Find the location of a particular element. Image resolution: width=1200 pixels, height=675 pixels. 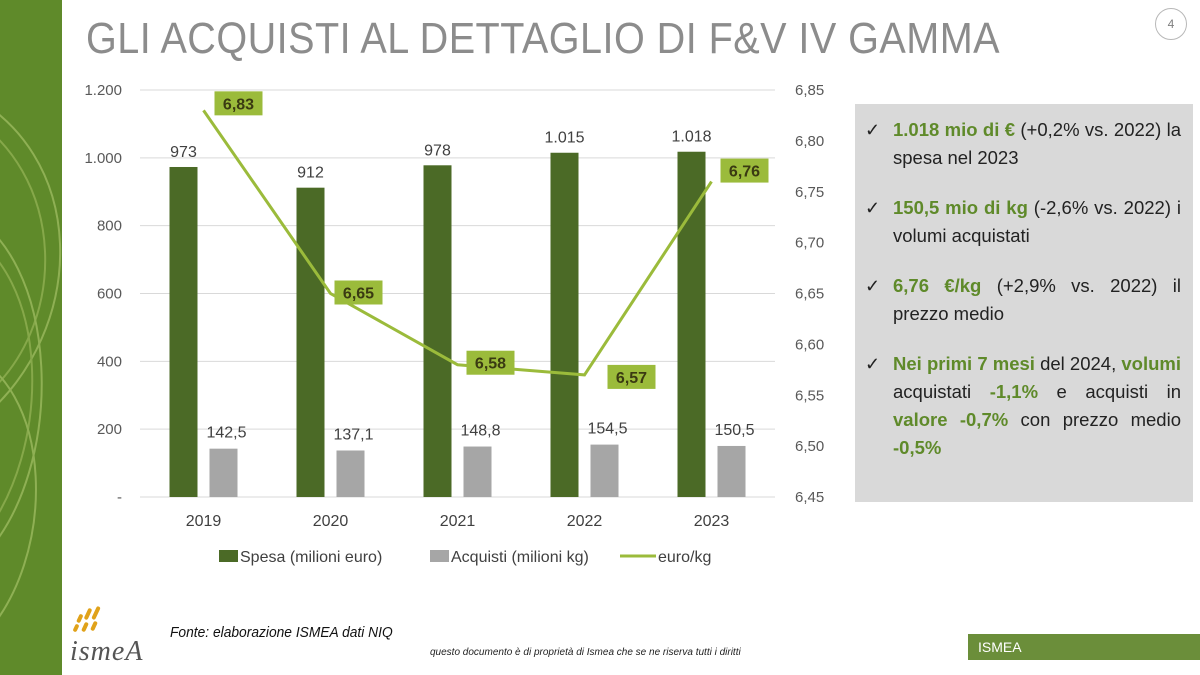

y-right-tick-label: 6,80 is located at coordinates (809, 141).